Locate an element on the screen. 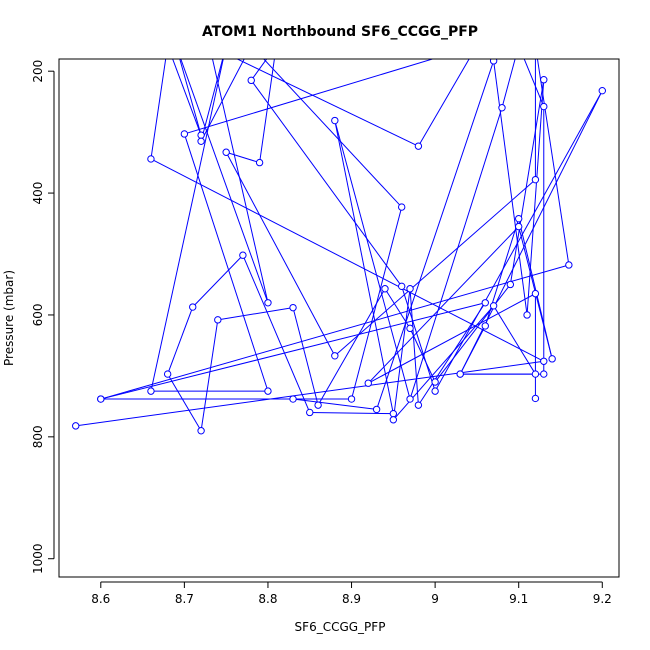 This screenshot has width=650, height=650. y-tick-label: 600 is located at coordinates (38, 314).